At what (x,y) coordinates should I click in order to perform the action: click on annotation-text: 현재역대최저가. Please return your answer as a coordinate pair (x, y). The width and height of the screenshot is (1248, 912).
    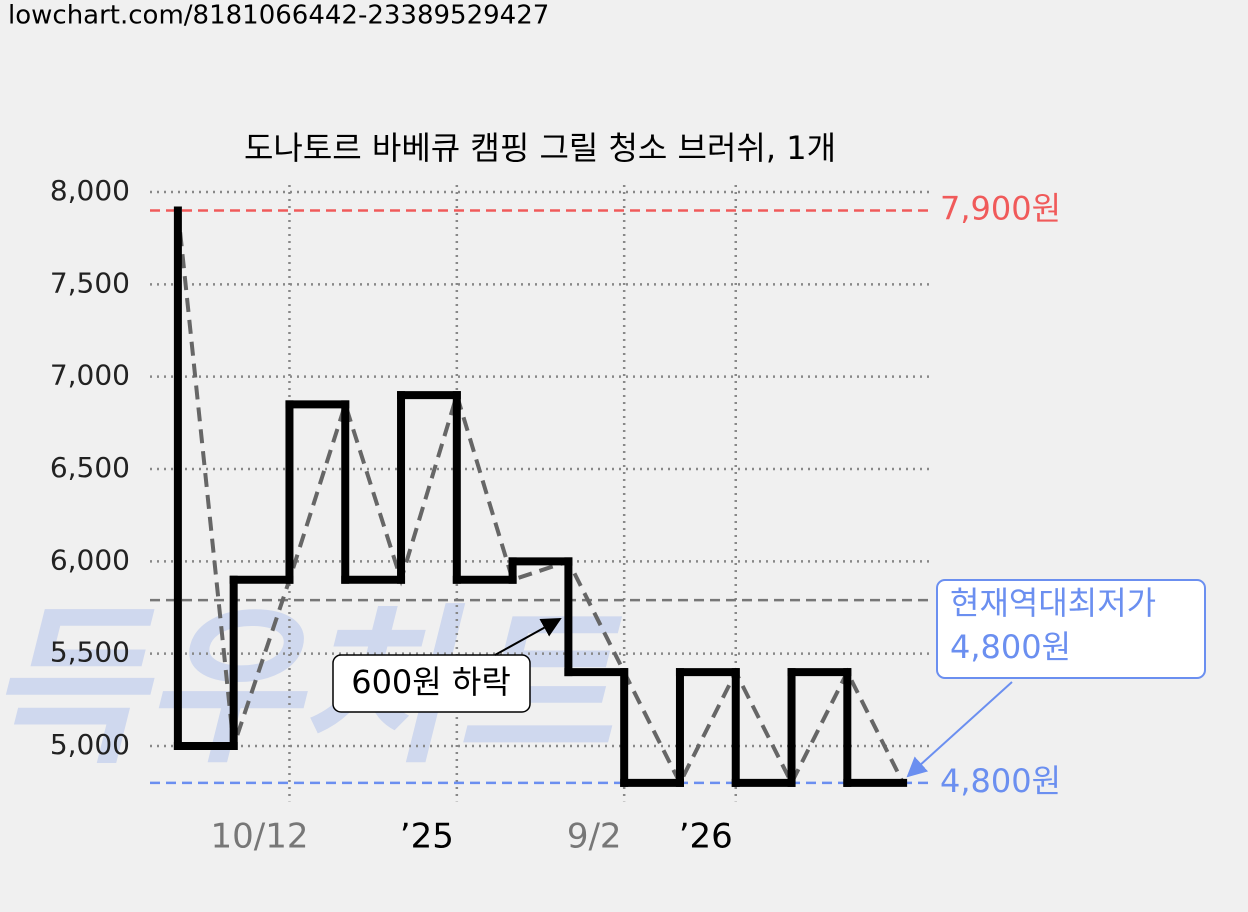
    Looking at the image, I should click on (1053, 603).